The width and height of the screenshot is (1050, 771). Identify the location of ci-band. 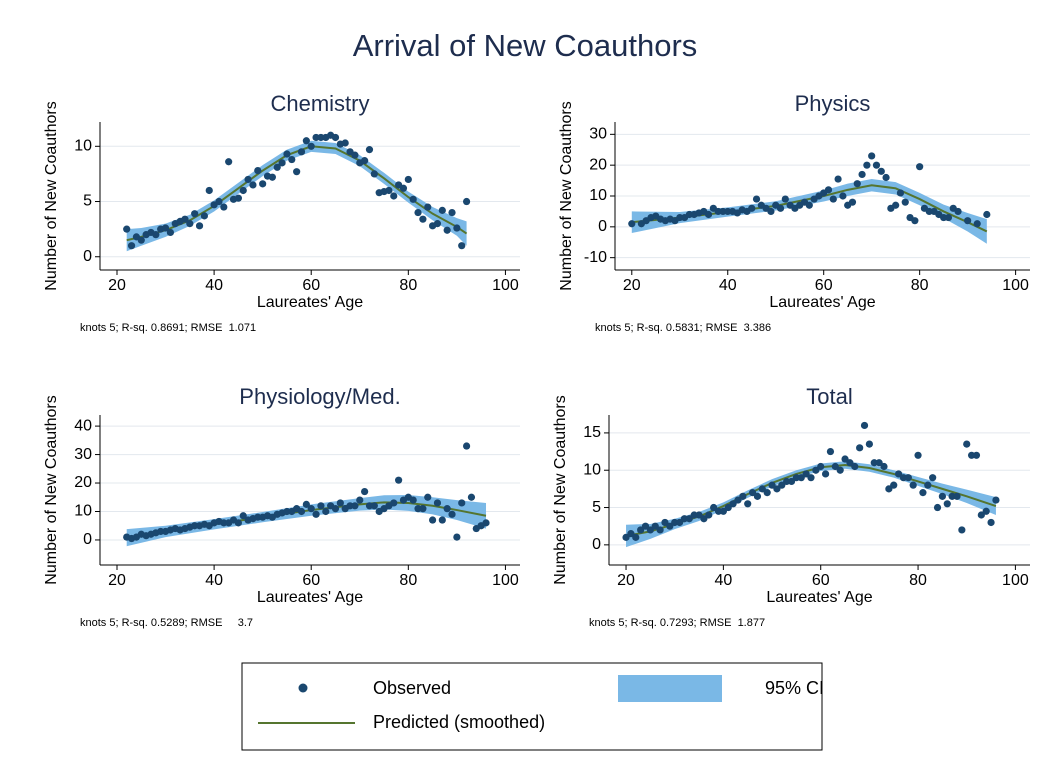
(306, 520).